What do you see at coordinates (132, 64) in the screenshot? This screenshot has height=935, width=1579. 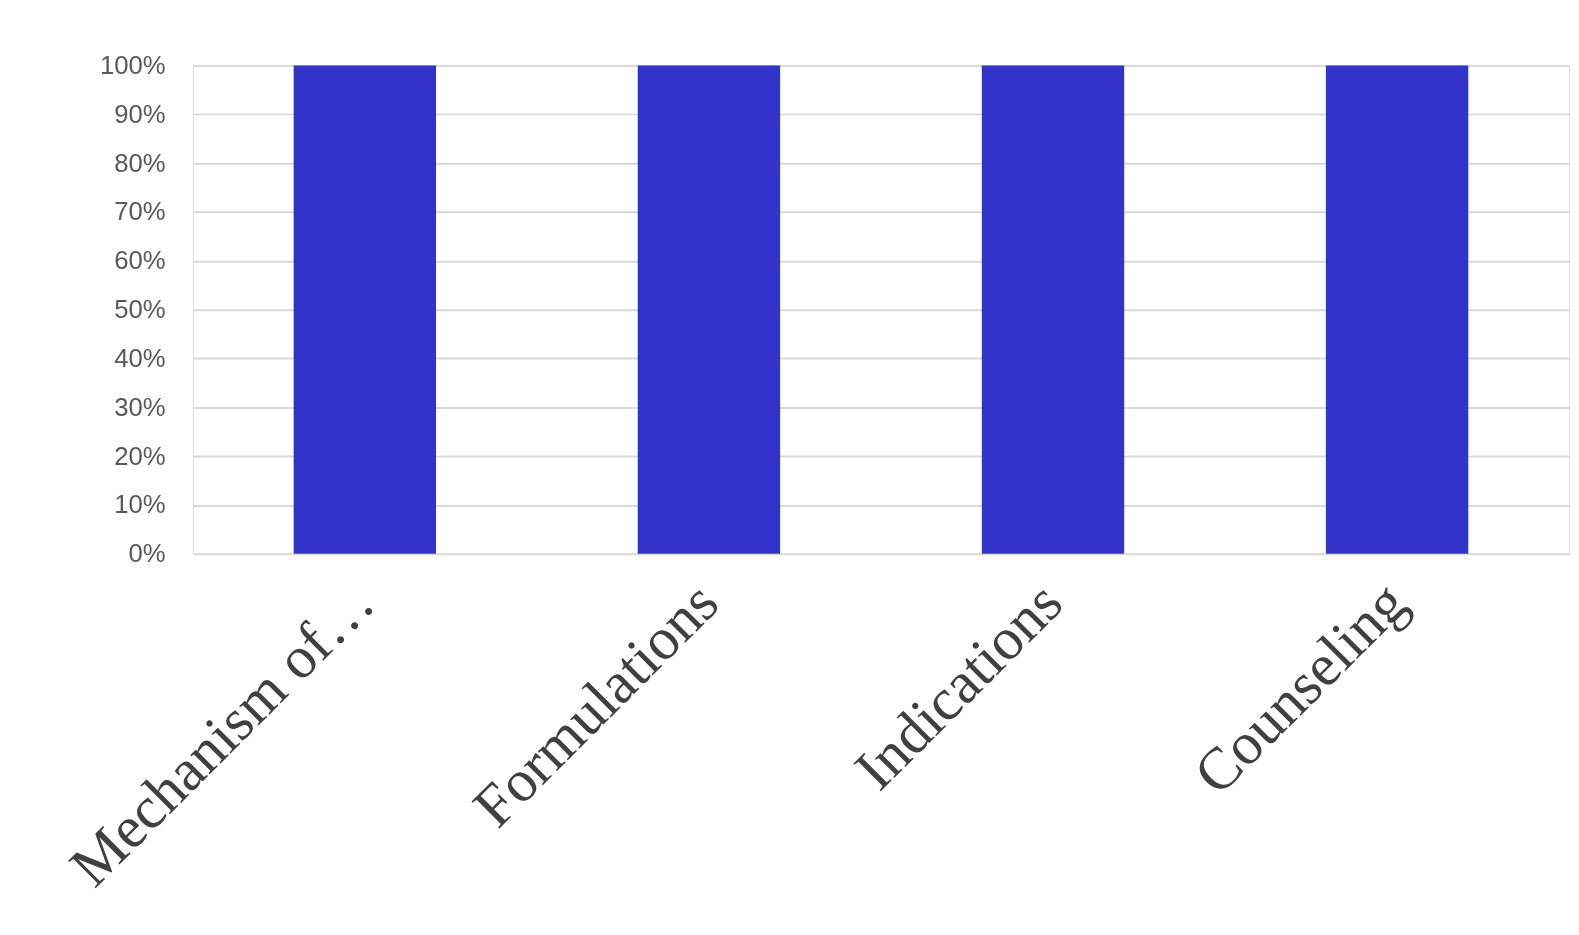 I see `y-tick-label: 100%` at bounding box center [132, 64].